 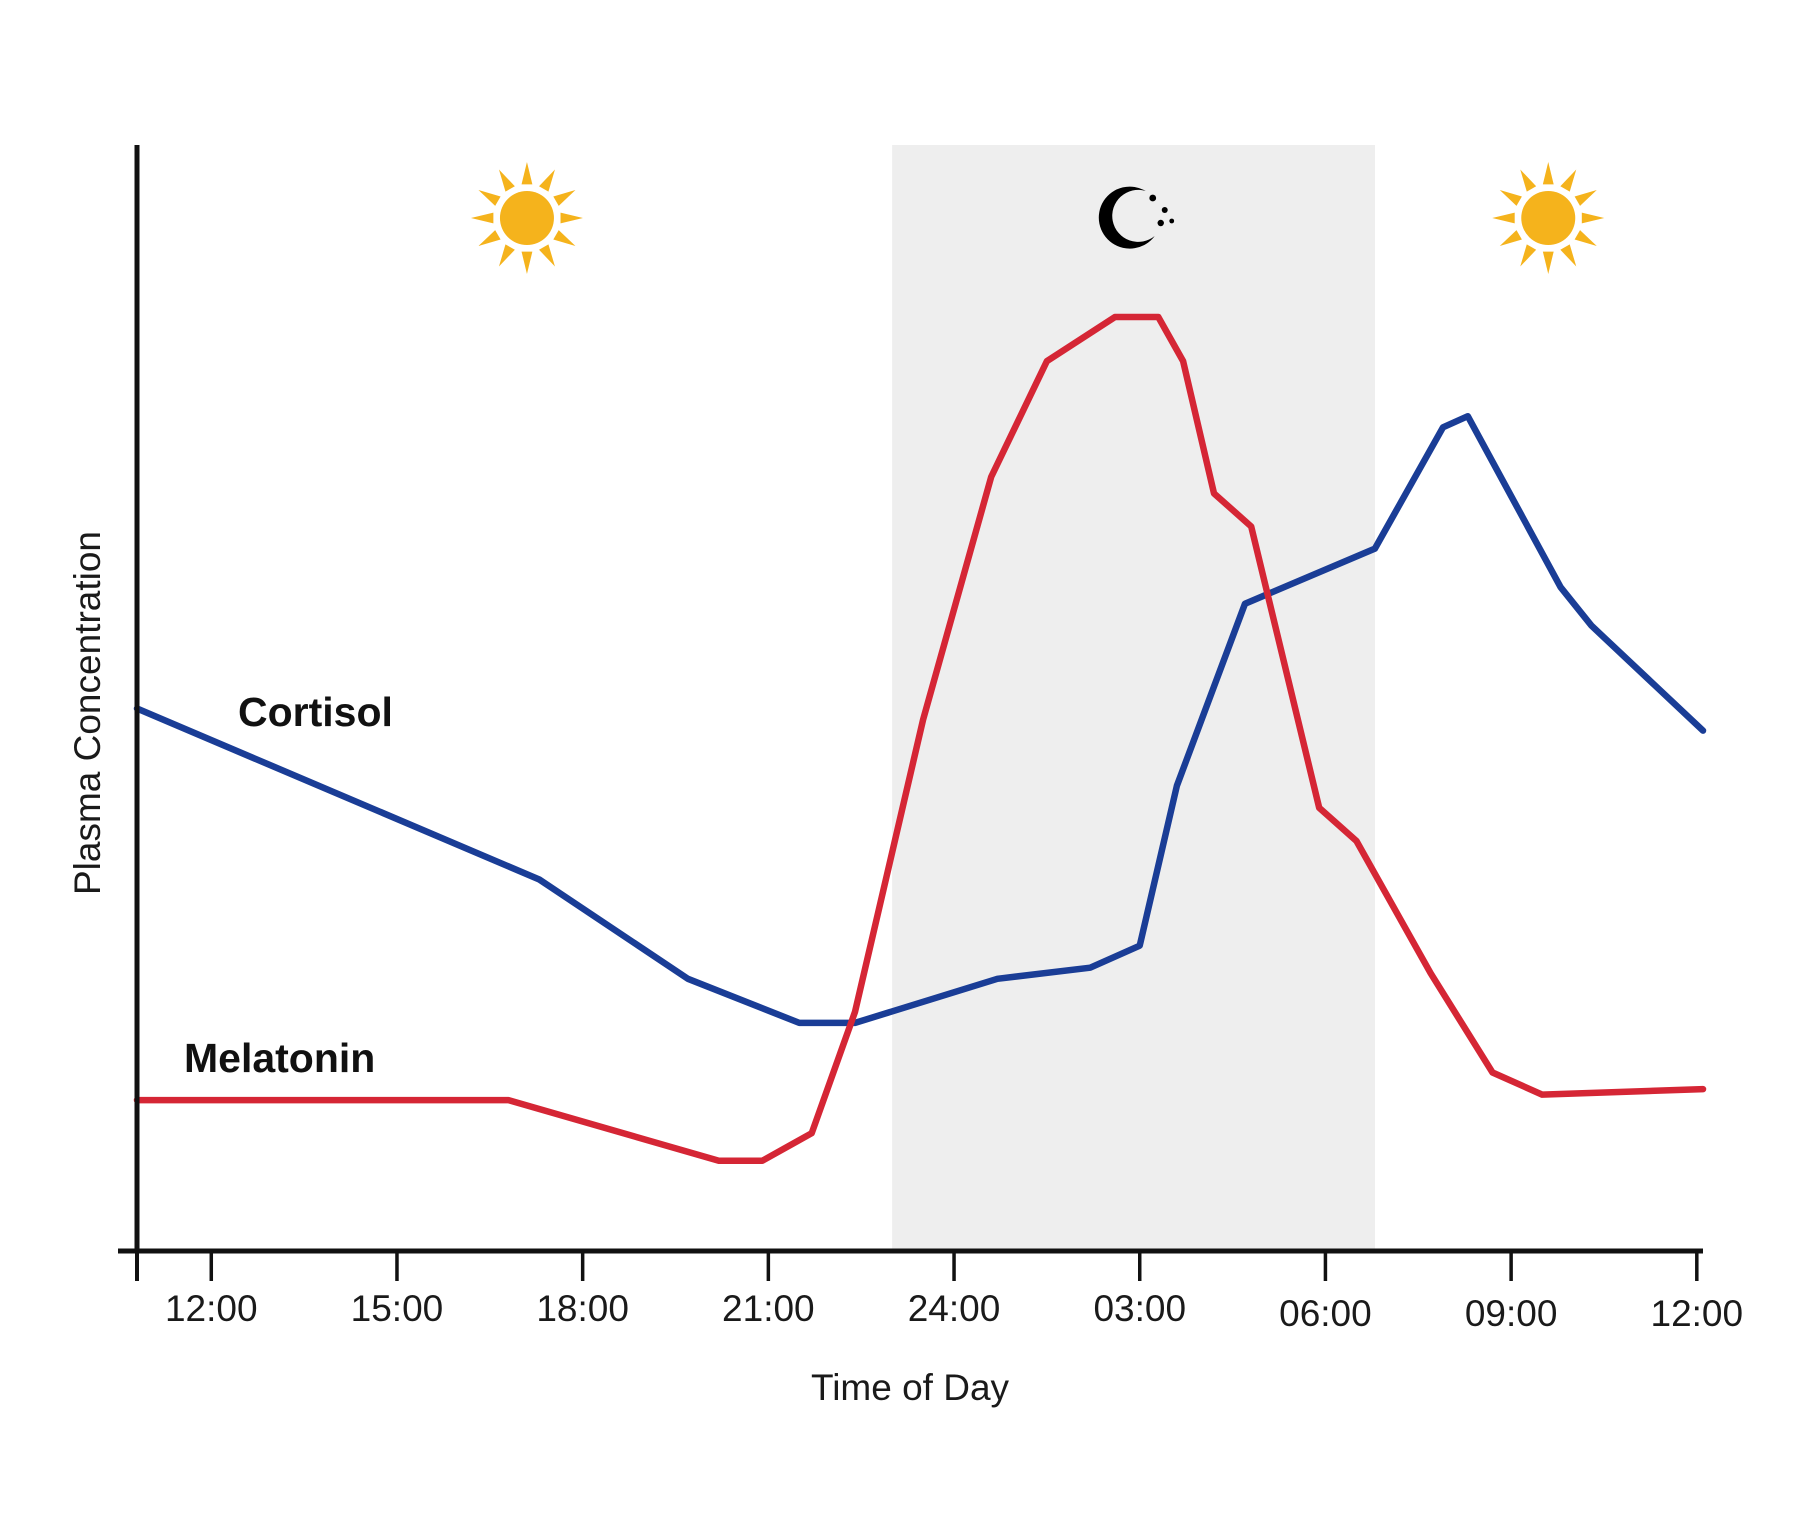 What do you see at coordinates (397, 1308) in the screenshot?
I see `x-tick-label: 15:00` at bounding box center [397, 1308].